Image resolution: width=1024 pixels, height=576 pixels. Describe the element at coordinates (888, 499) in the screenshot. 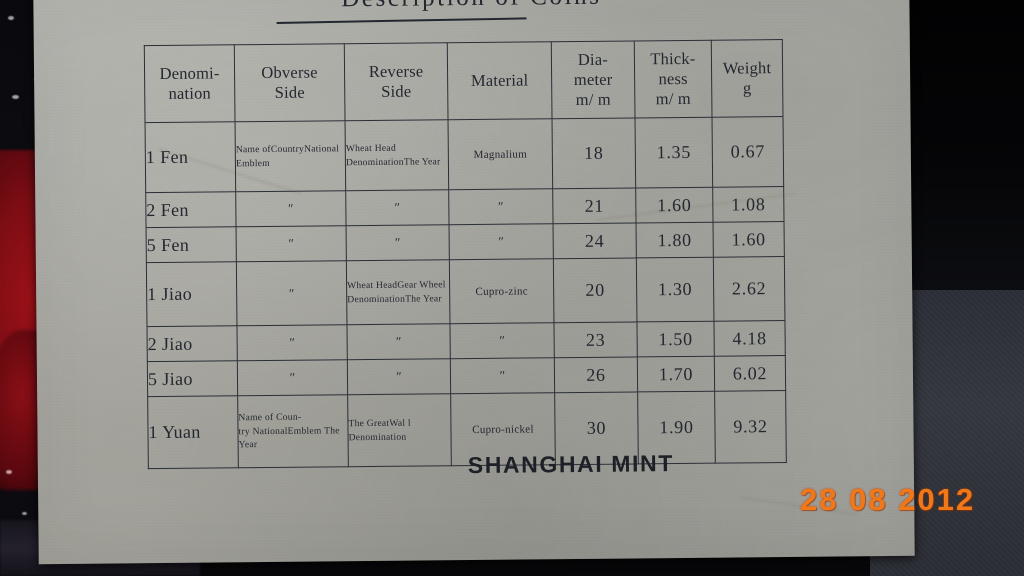

I see `camera-date-stamp: 28 08 2012` at that location.